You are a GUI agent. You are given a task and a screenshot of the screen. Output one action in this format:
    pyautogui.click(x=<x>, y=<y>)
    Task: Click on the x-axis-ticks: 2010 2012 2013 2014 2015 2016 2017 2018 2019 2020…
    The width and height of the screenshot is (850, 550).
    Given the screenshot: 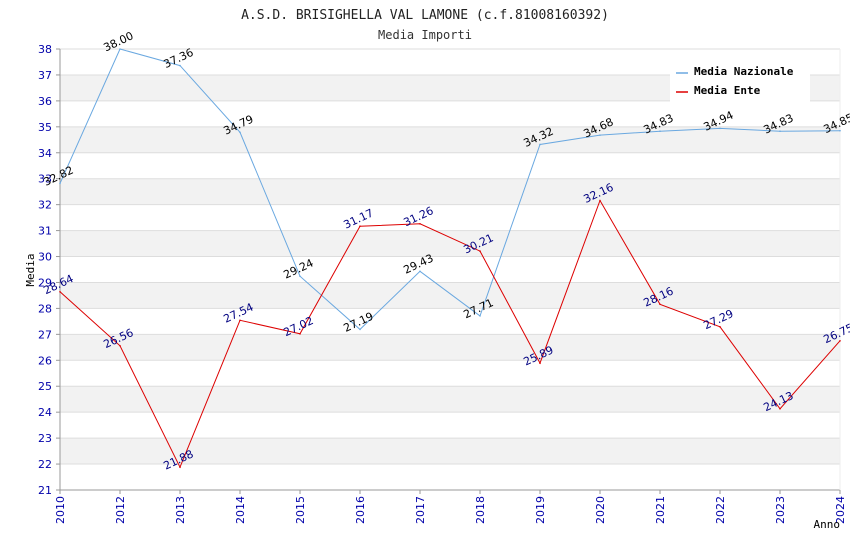 What is the action you would take?
    pyautogui.click(x=450, y=507)
    